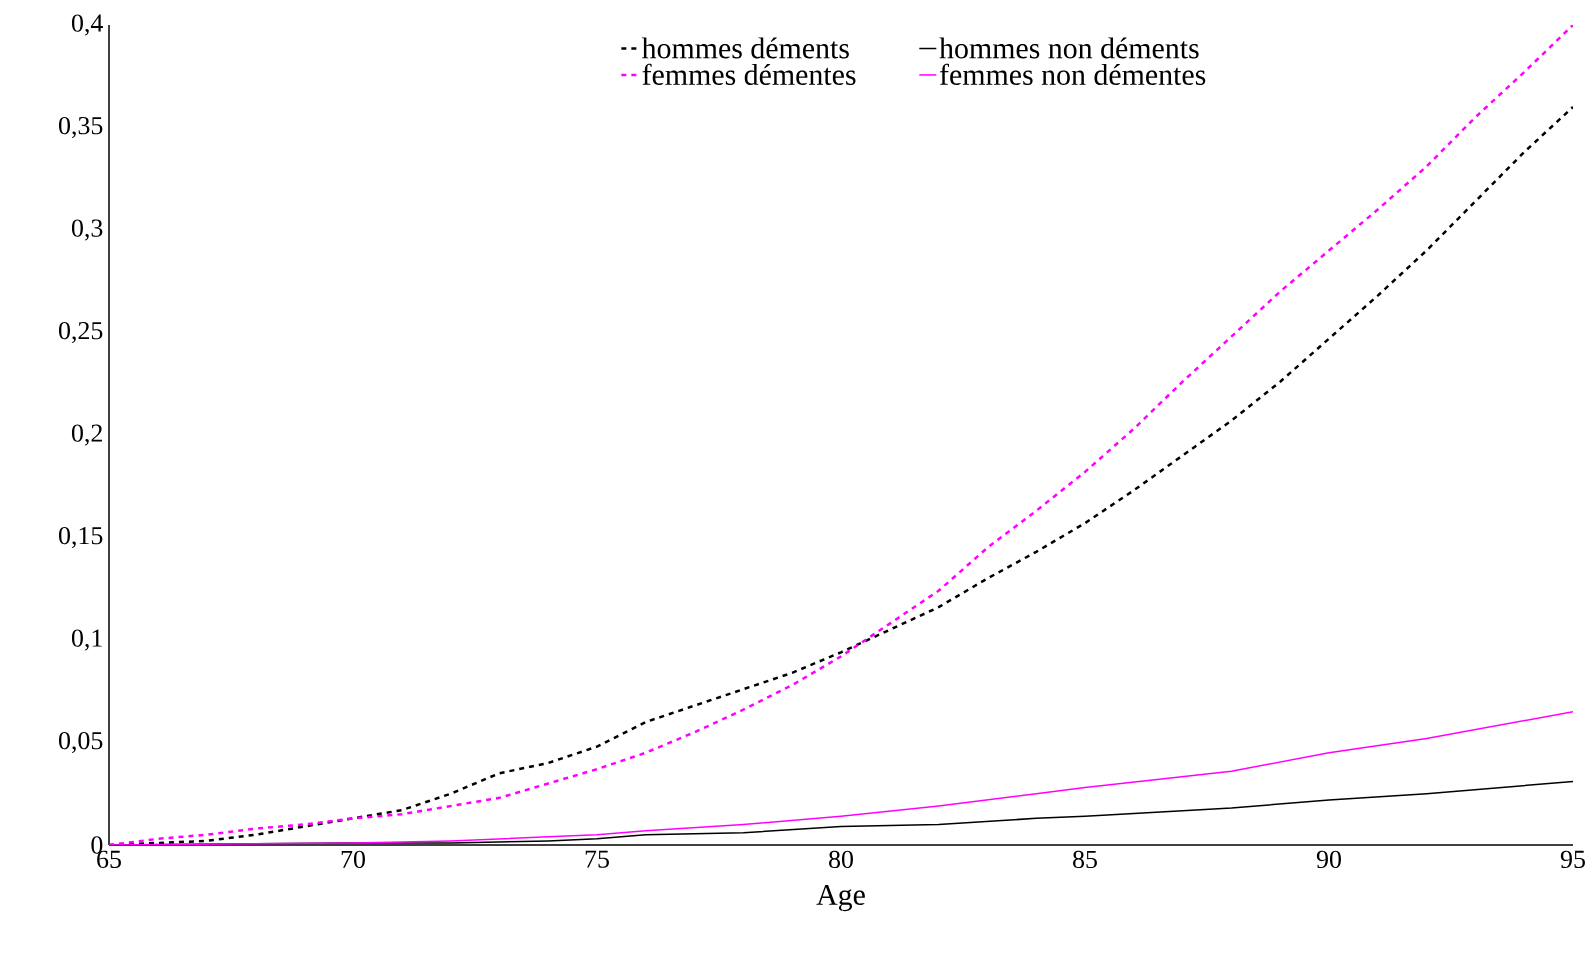 The image size is (1593, 968). Describe the element at coordinates (86, 640) in the screenshot. I see `y-tick-label: 0,1` at that location.